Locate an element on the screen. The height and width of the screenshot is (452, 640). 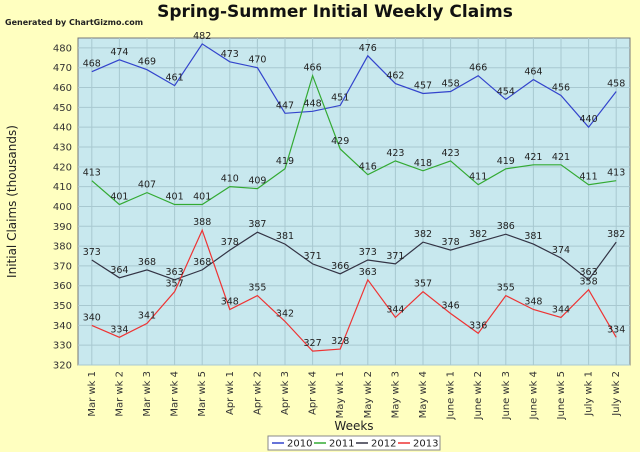
data-label: 464 is located at coordinates (533, 72).